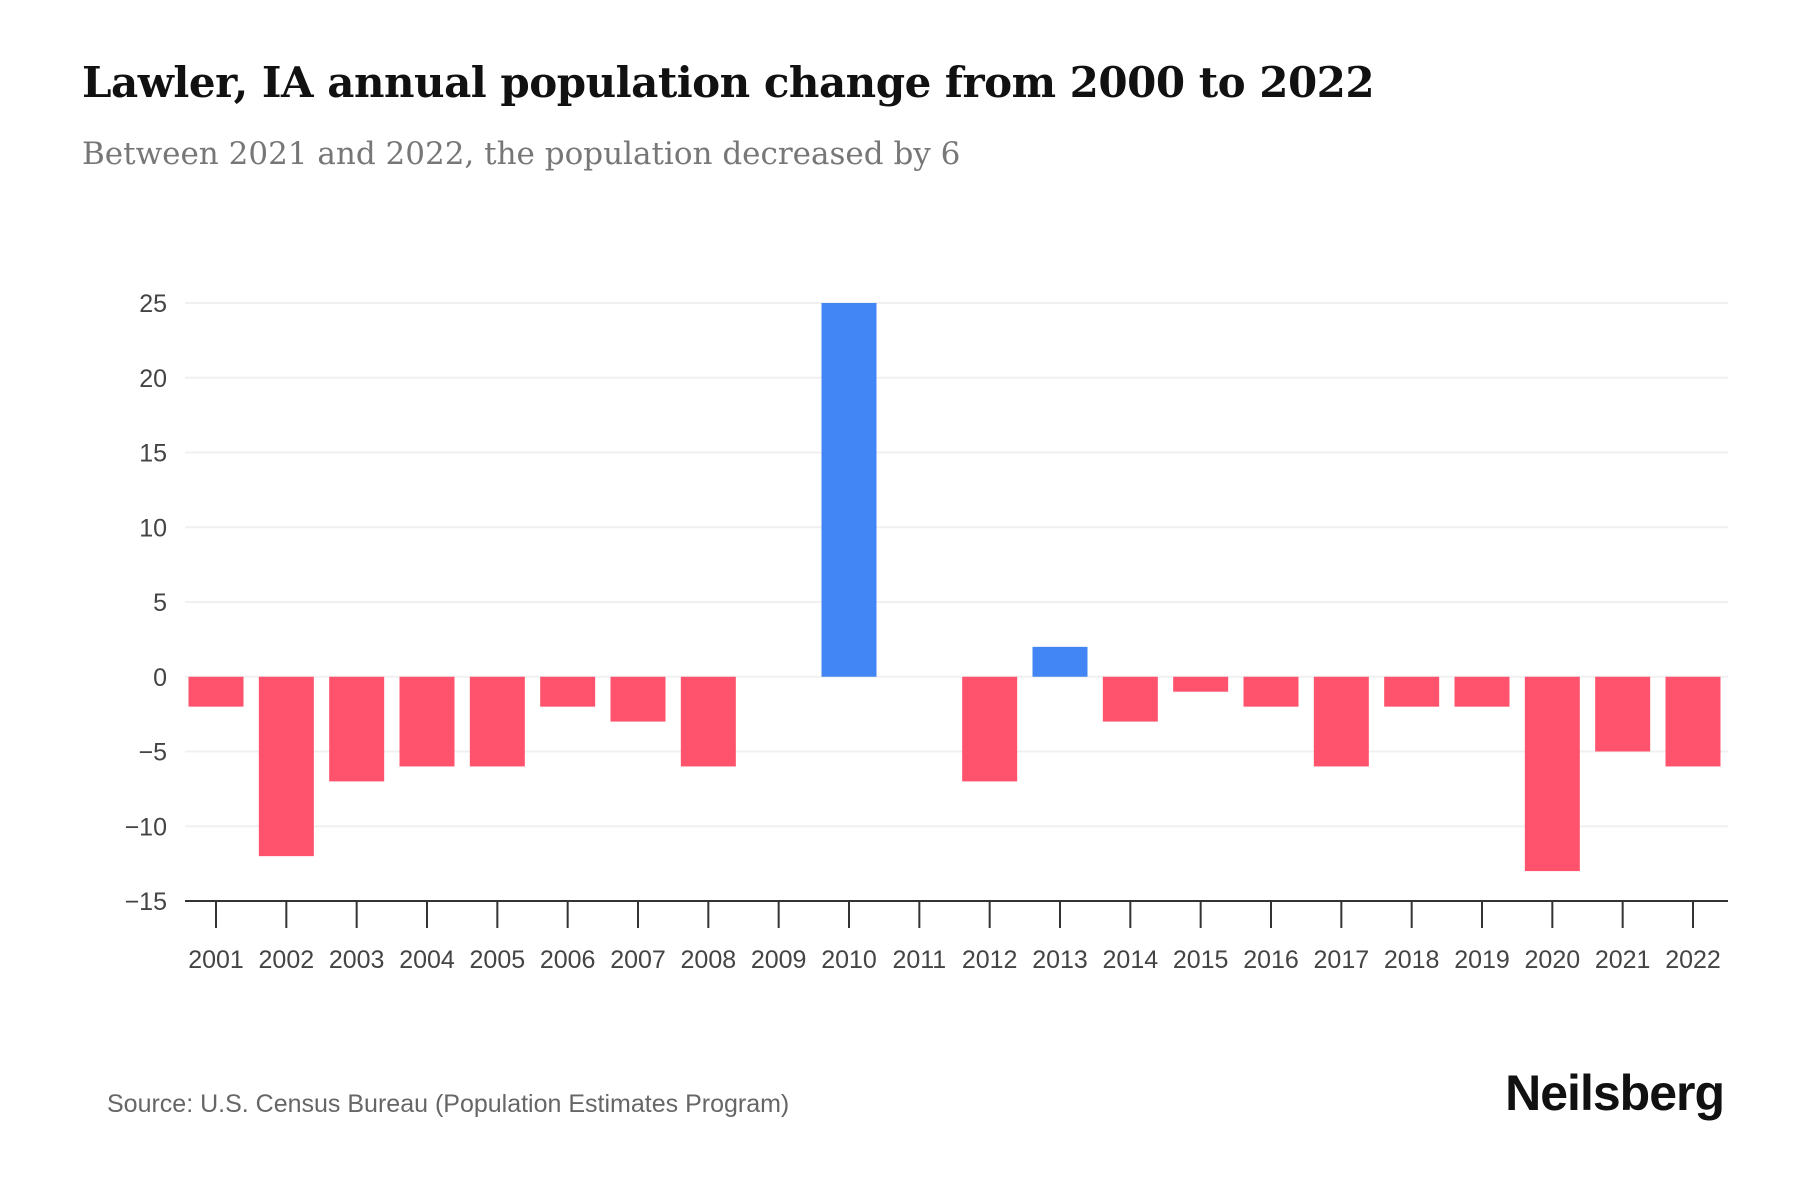 Image resolution: width=1800 pixels, height=1200 pixels. I want to click on bar-2012, so click(990, 729).